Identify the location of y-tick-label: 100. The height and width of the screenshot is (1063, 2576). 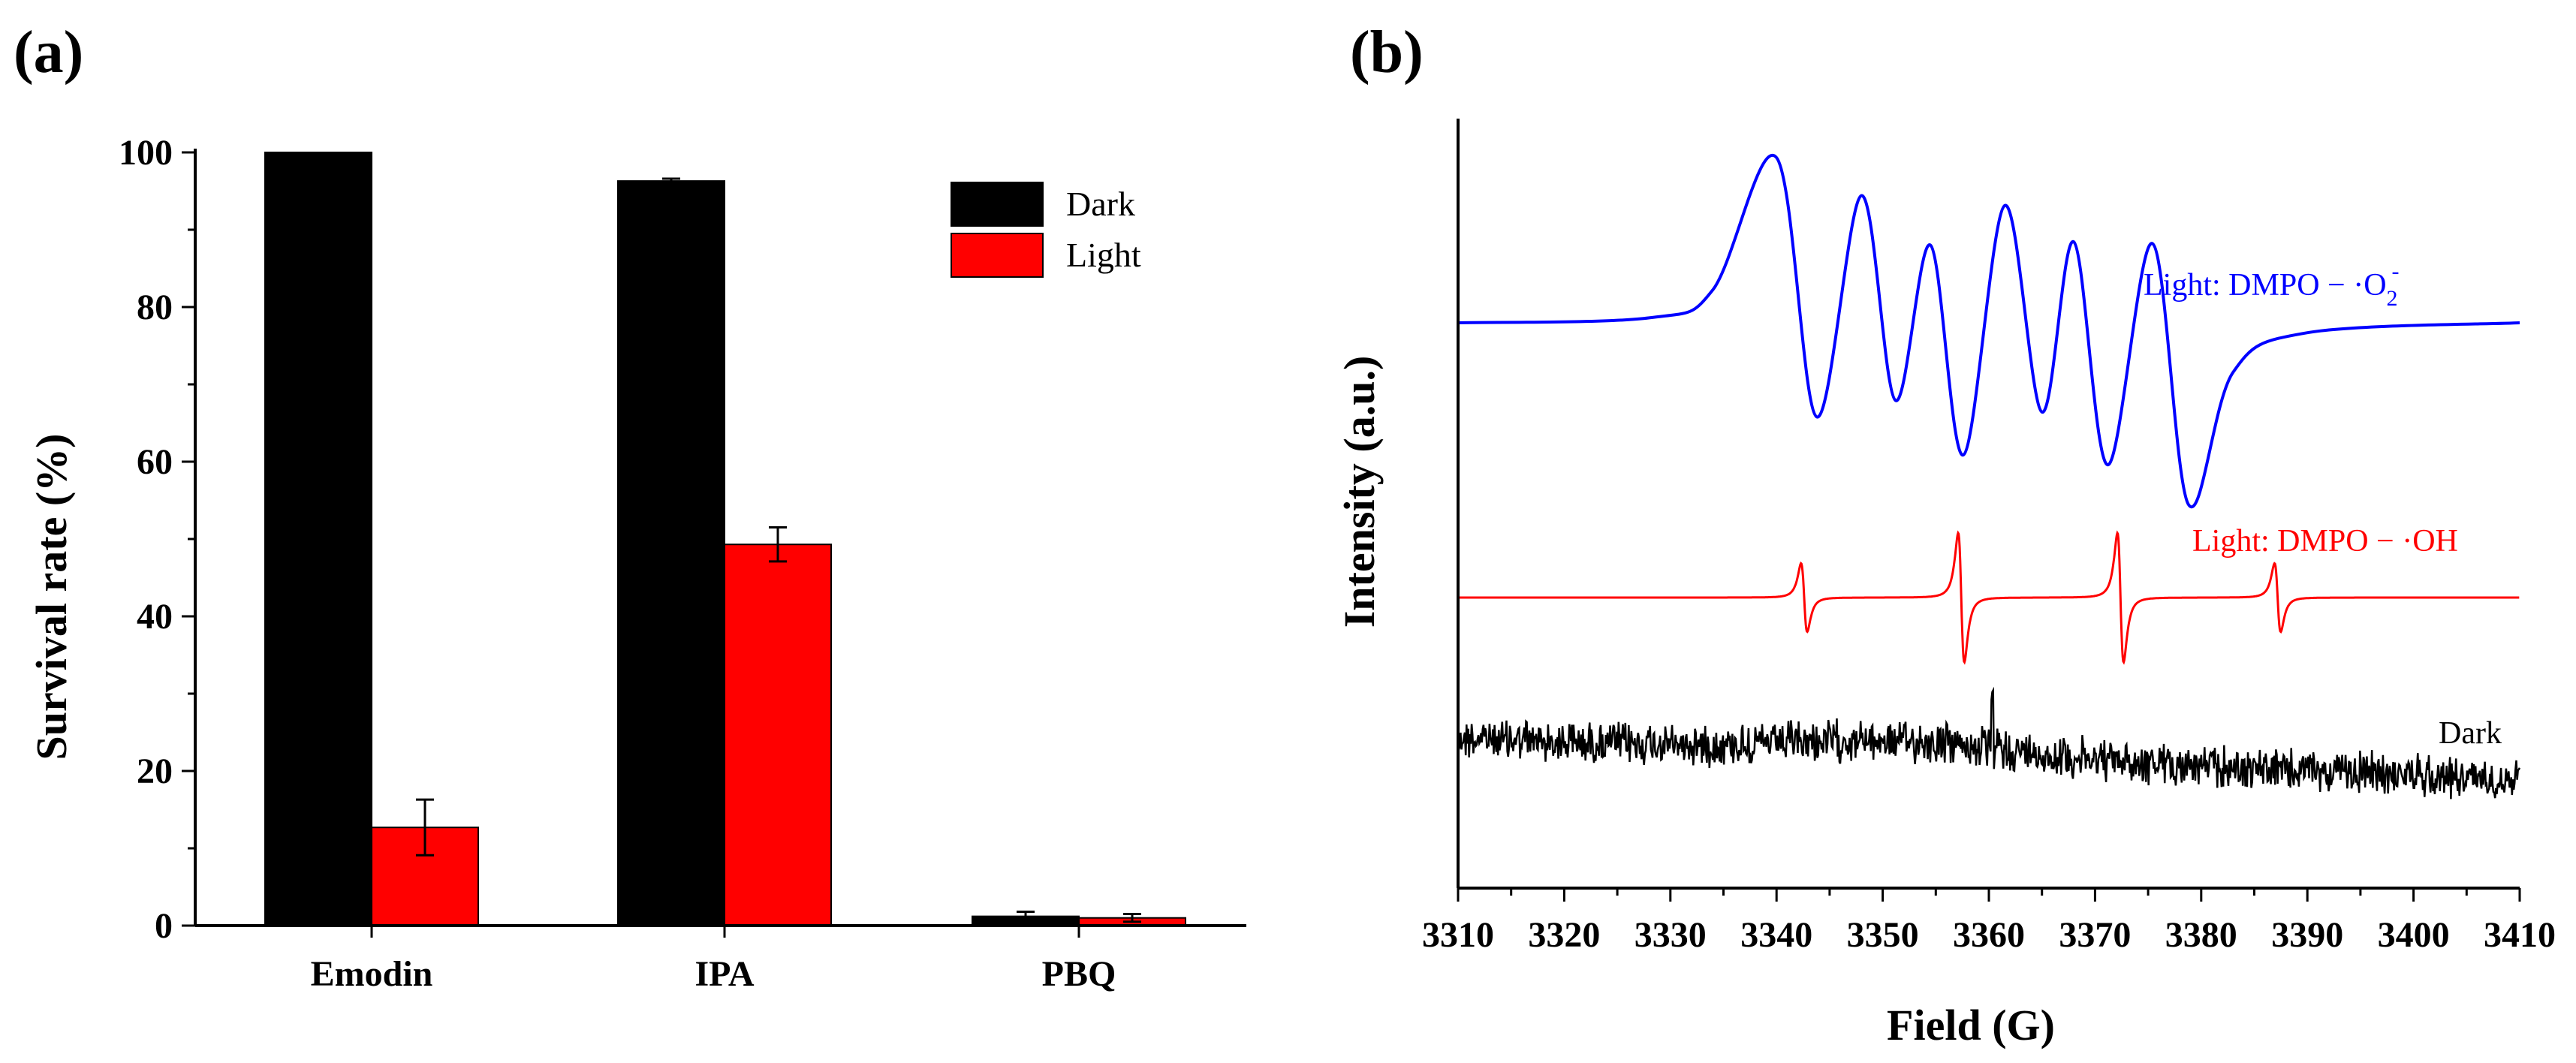
(146, 153).